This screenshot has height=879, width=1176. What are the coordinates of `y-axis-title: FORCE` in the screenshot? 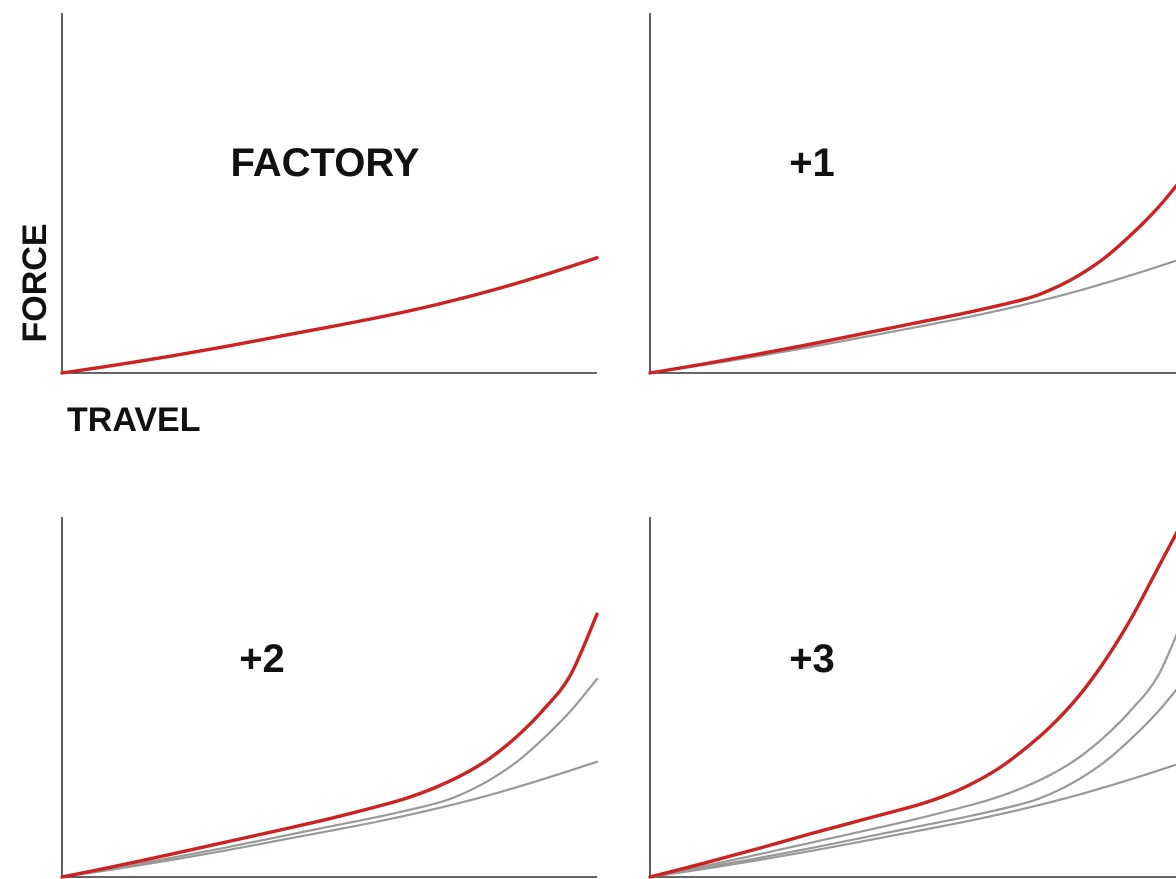 It's located at (35, 283).